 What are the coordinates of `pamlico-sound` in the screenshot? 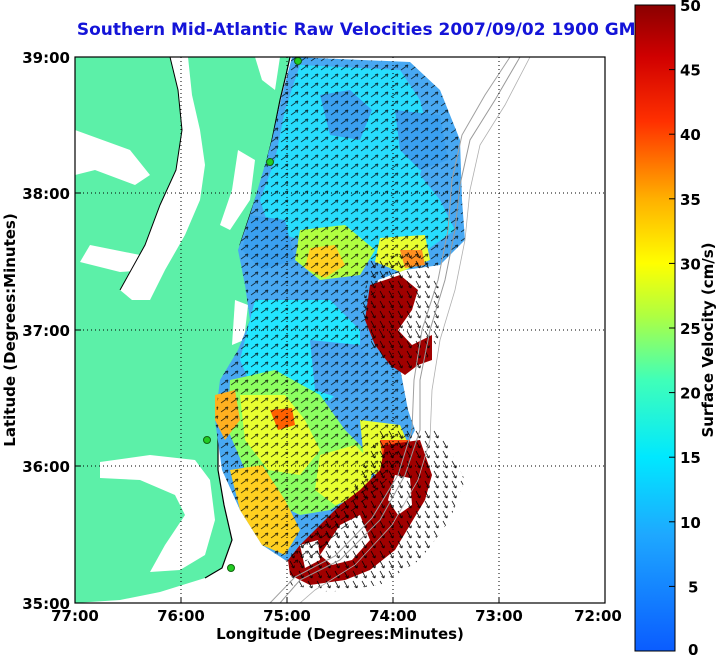 It's located at (157, 513).